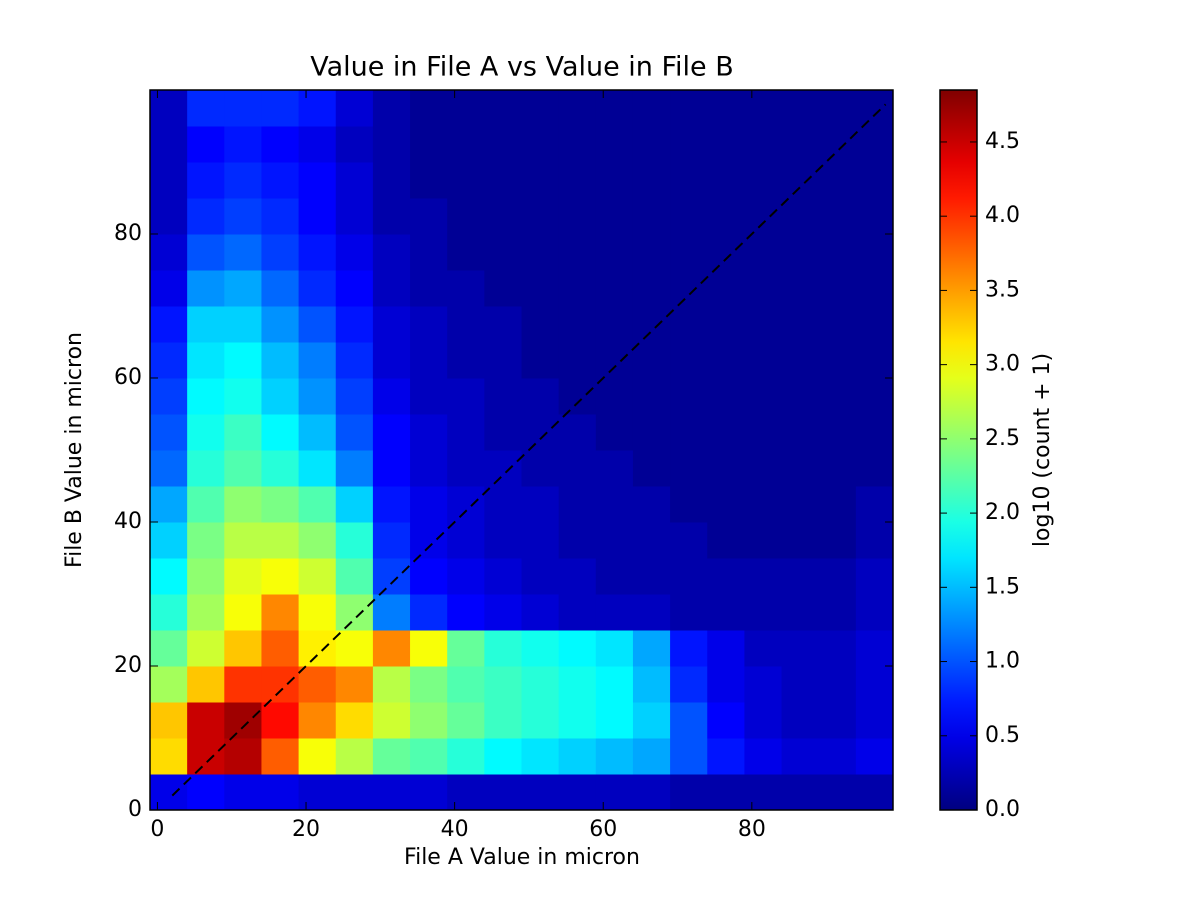 Image resolution: width=1200 pixels, height=904 pixels. Describe the element at coordinates (128, 665) in the screenshot. I see `y-tick-label: 20` at that location.